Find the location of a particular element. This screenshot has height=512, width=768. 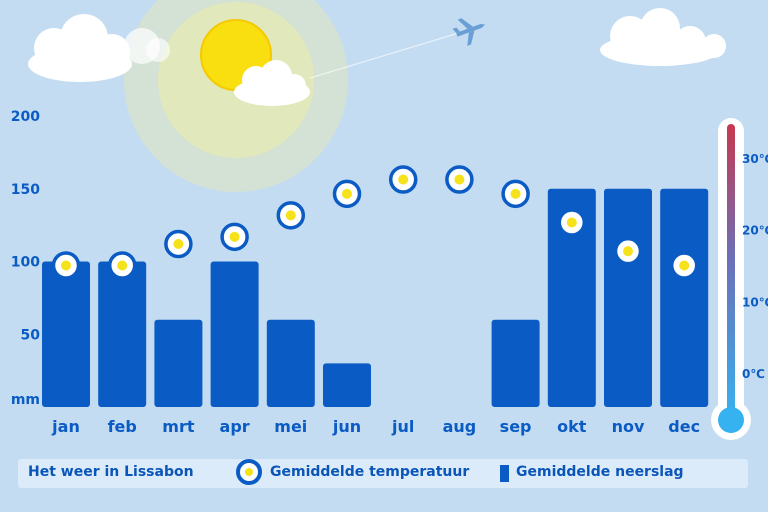

bar-dec is located at coordinates (684, 297).